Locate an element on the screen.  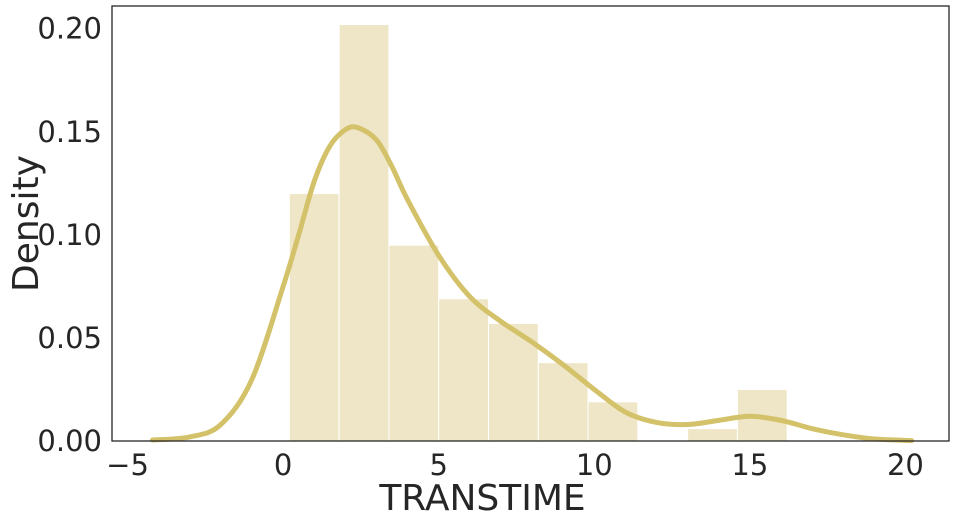
x-axis-title: TRANSTIME is located at coordinates (481, 498).